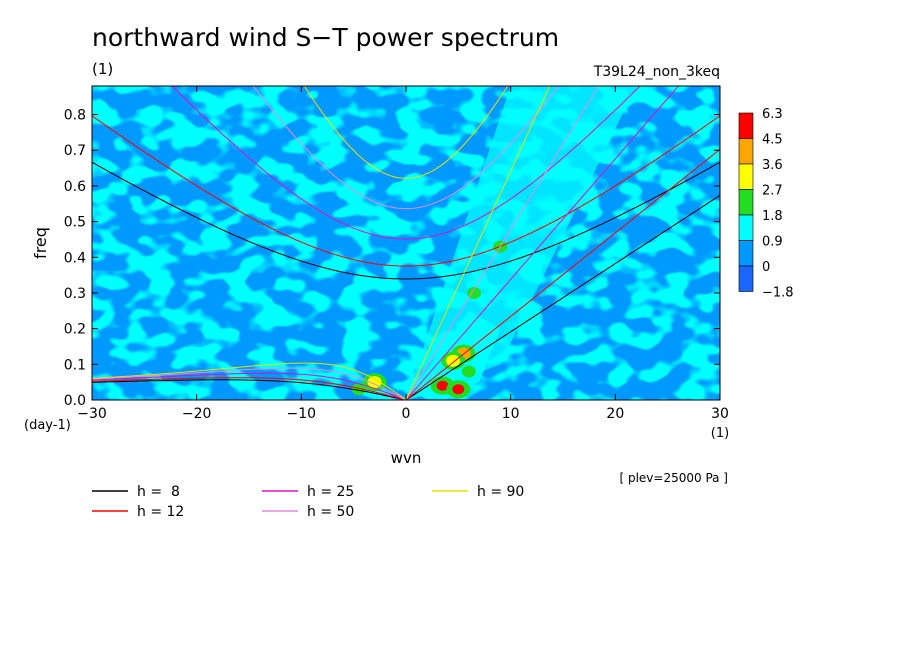  What do you see at coordinates (772, 191) in the screenshot?
I see `colorbar-label: 2.7` at bounding box center [772, 191].